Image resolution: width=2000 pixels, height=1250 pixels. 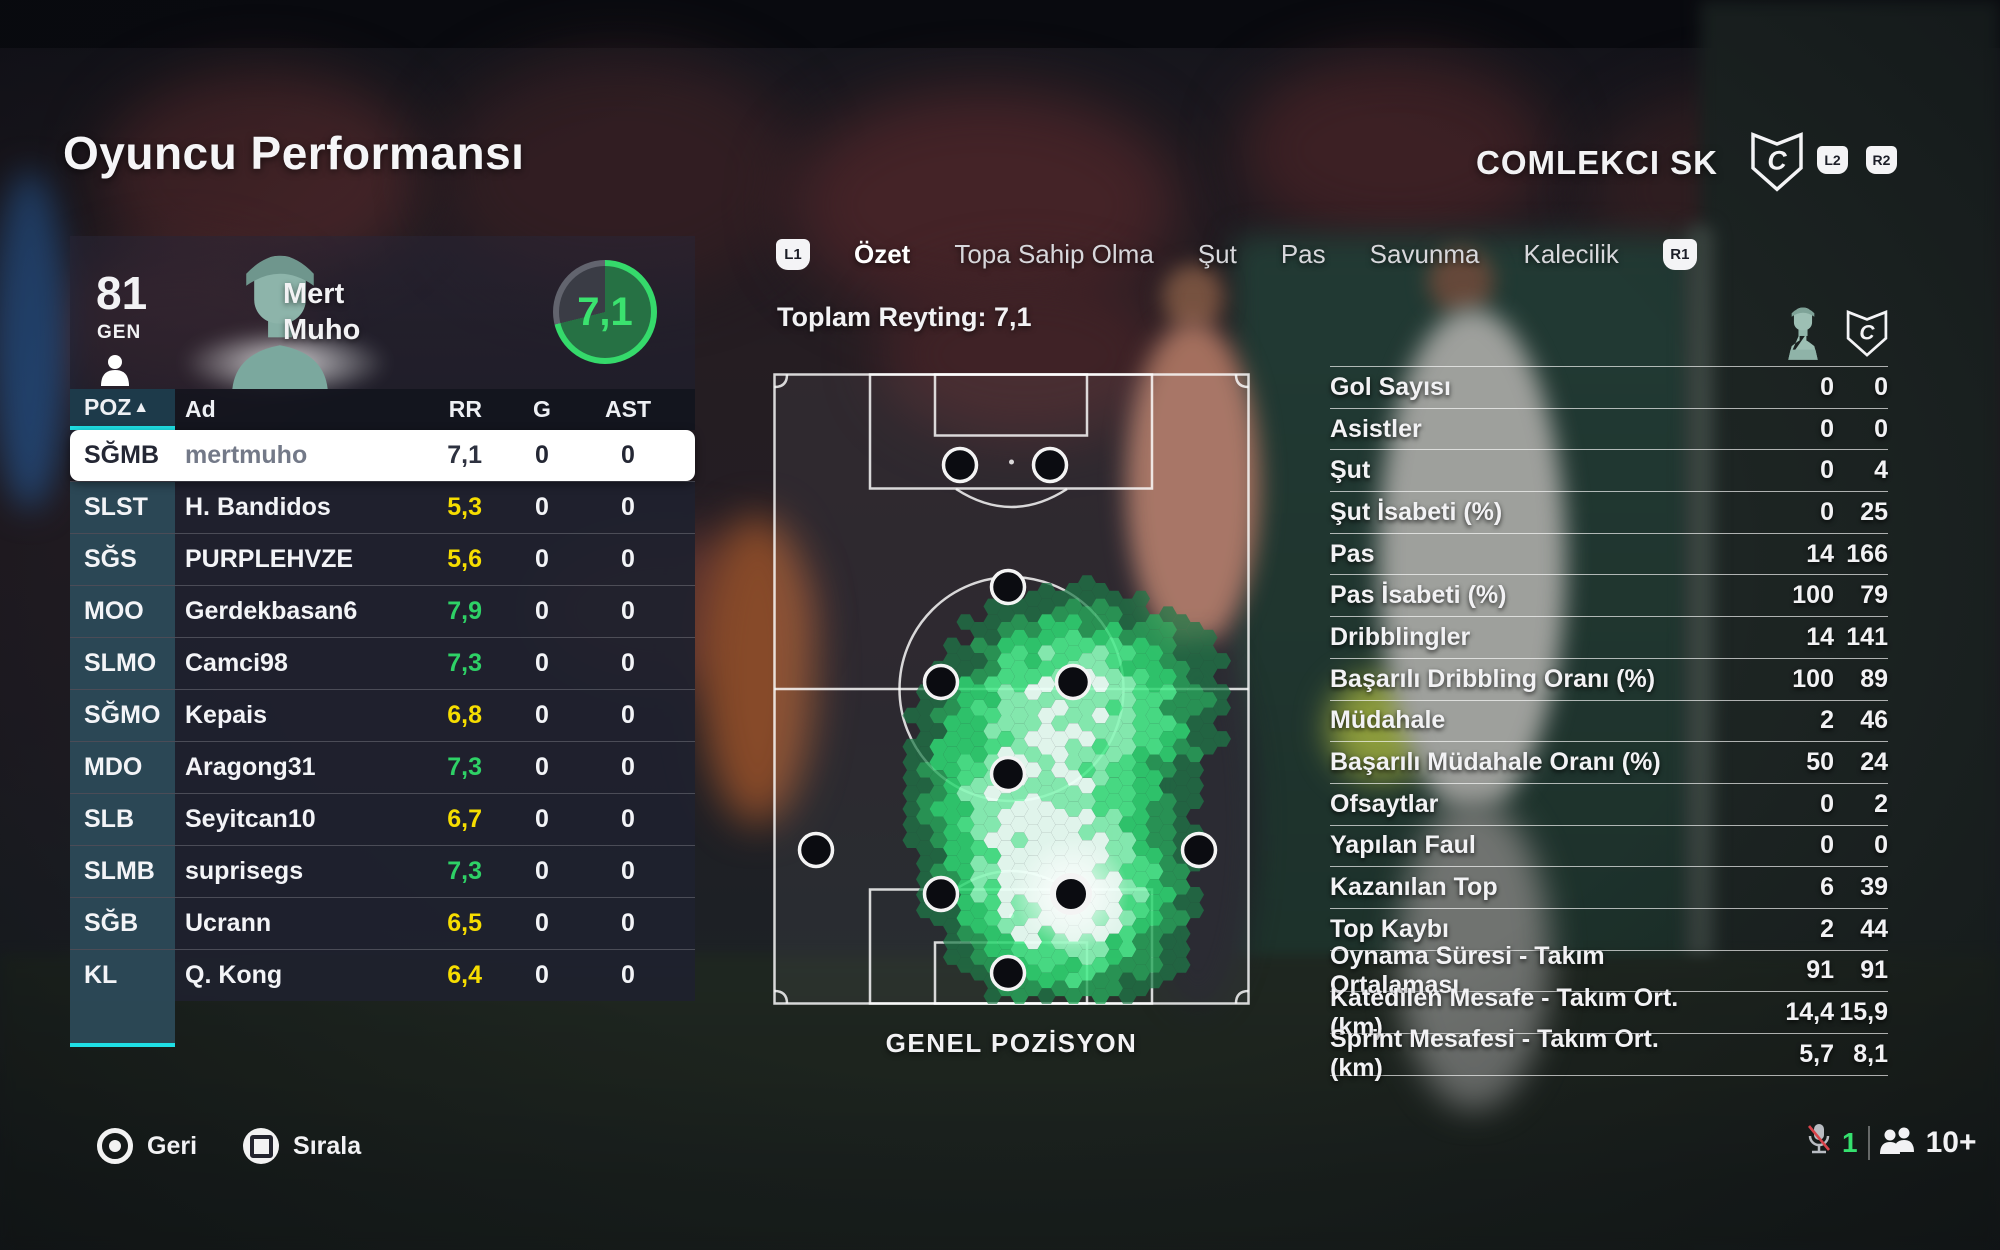 I want to click on table-row: SLMO Camci98 7,3 0 0, so click(x=382, y=663).